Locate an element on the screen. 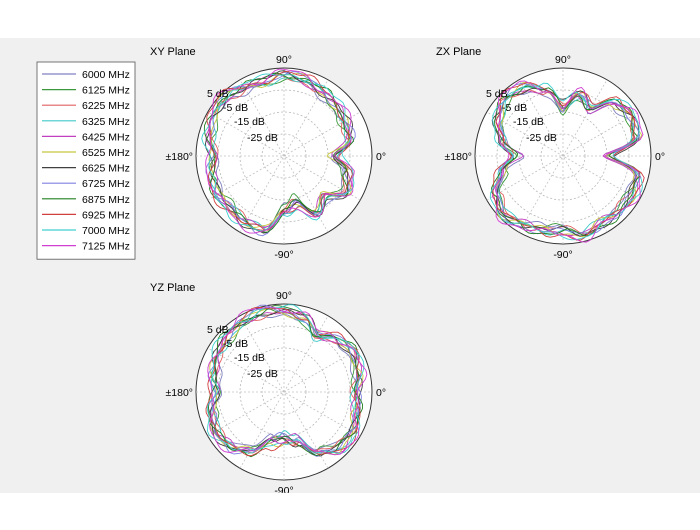 Image resolution: width=700 pixels, height=530 pixels. legend-label: 6725 MHz is located at coordinates (106, 184).